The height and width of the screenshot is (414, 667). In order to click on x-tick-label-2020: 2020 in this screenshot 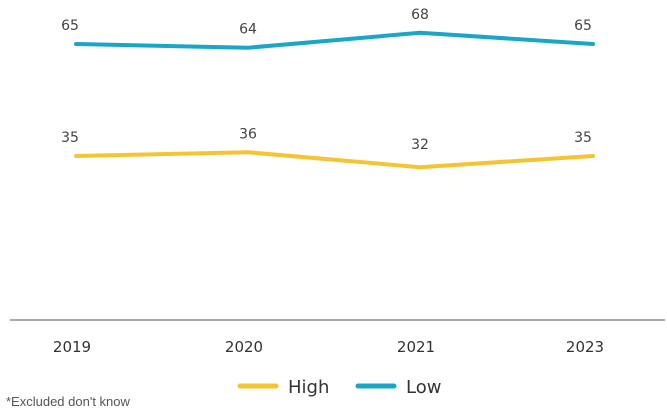, I will do `click(244, 347)`.